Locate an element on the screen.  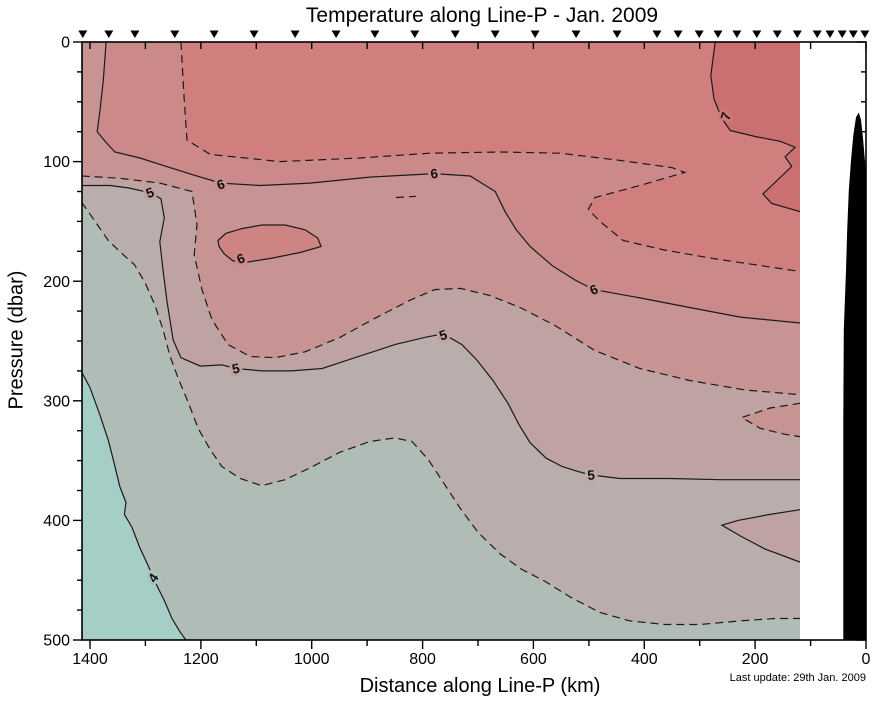
contour-5-tongue is located at coordinates (760, 536).